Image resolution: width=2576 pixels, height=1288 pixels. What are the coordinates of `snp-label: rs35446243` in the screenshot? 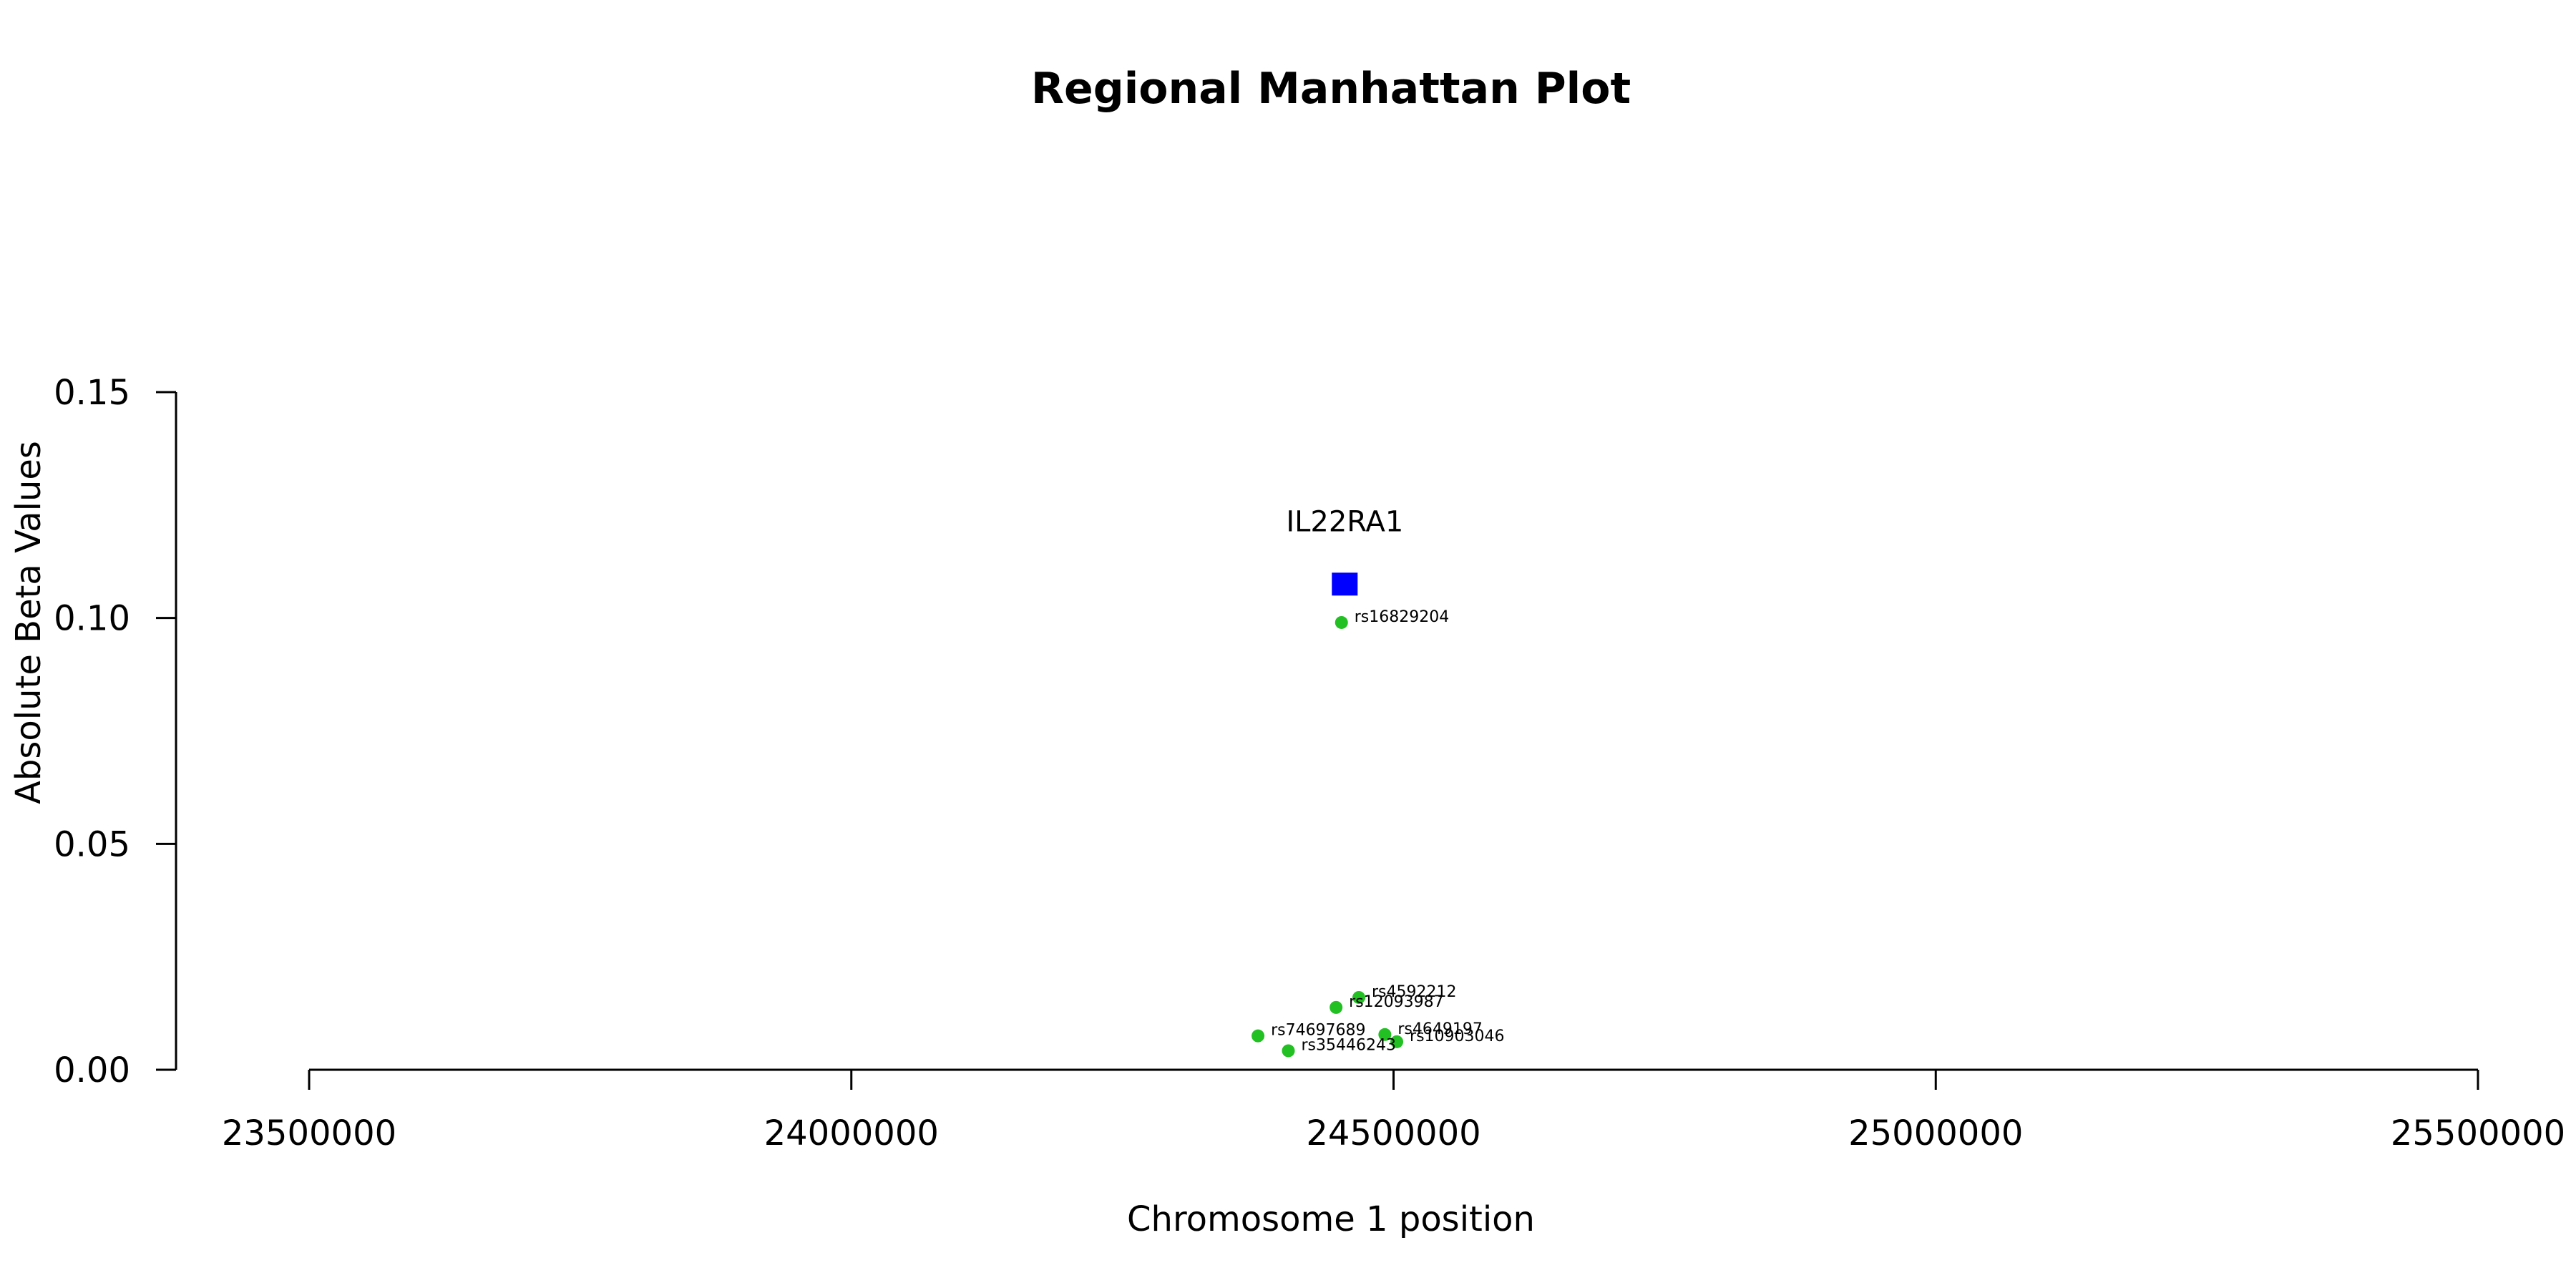 It's located at (1348, 1045).